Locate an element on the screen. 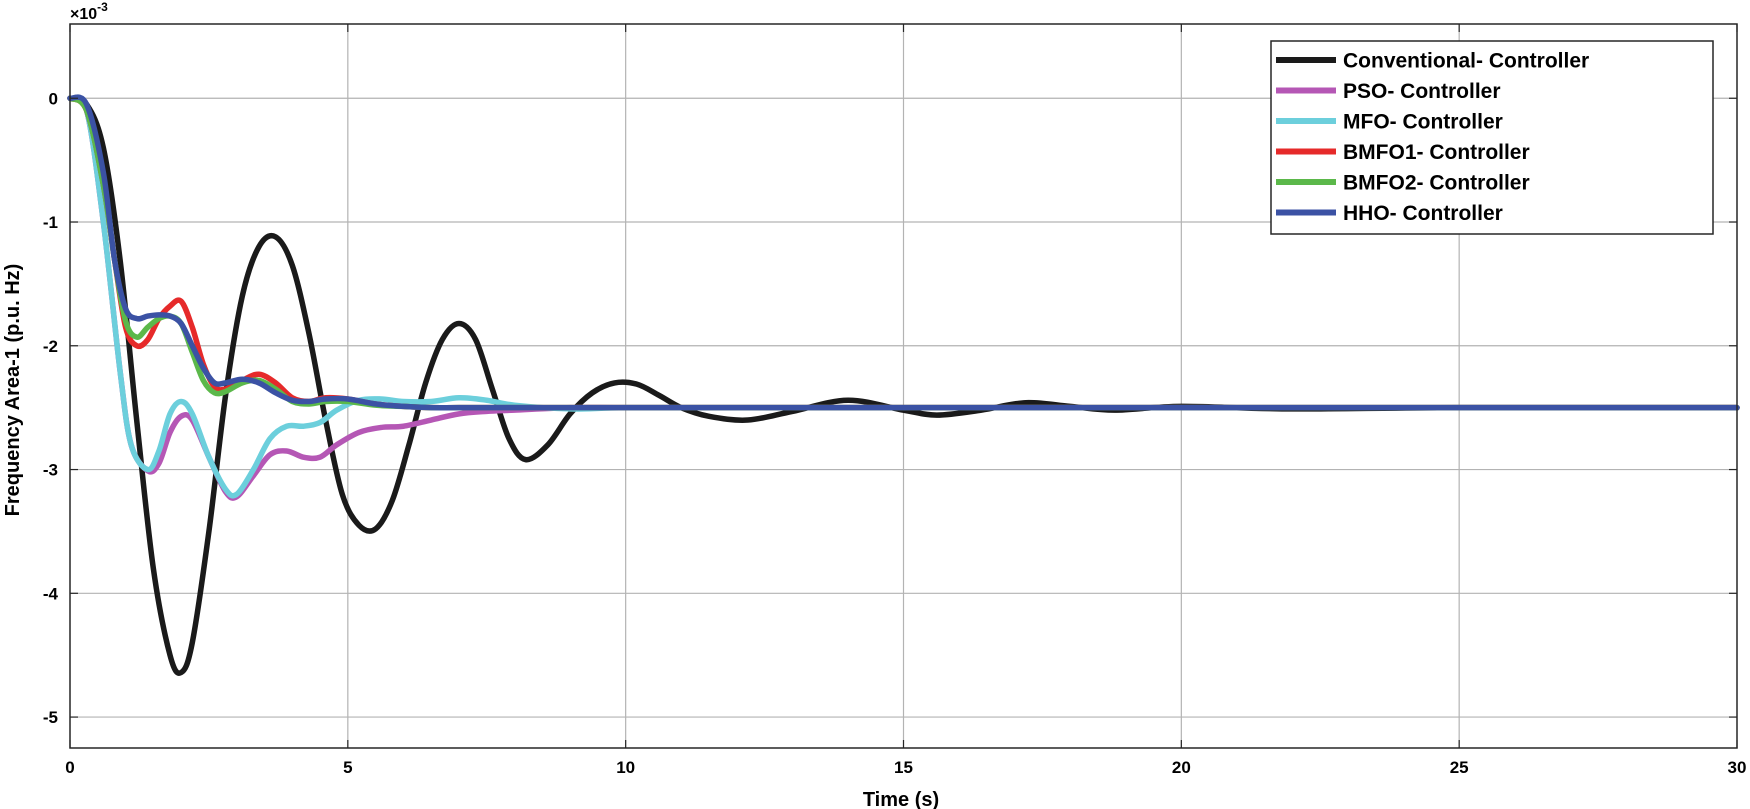 This screenshot has width=1750, height=809. x-tick-label: 25 is located at coordinates (1459, 767).